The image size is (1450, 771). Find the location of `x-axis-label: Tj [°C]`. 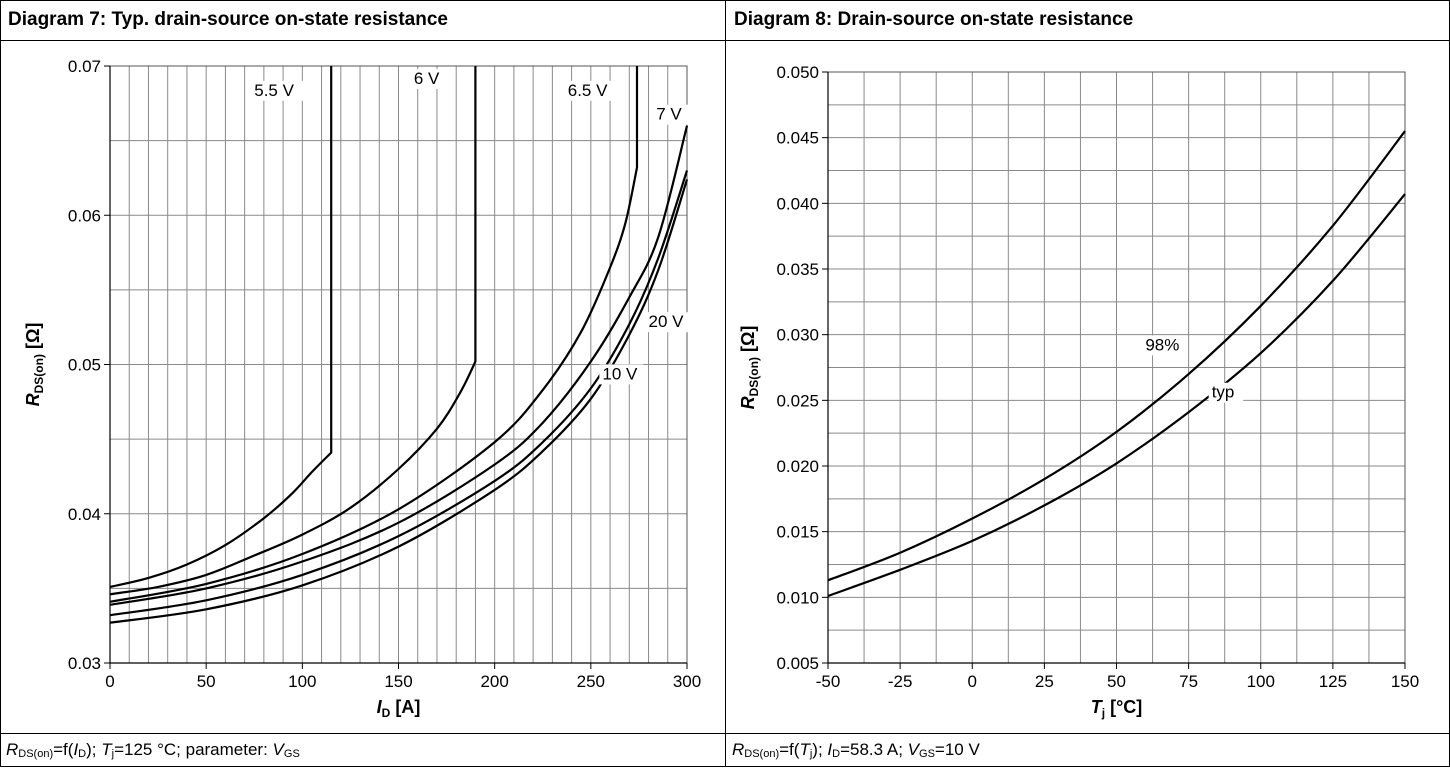

x-axis-label: Tj [°C] is located at coordinates (1117, 708).